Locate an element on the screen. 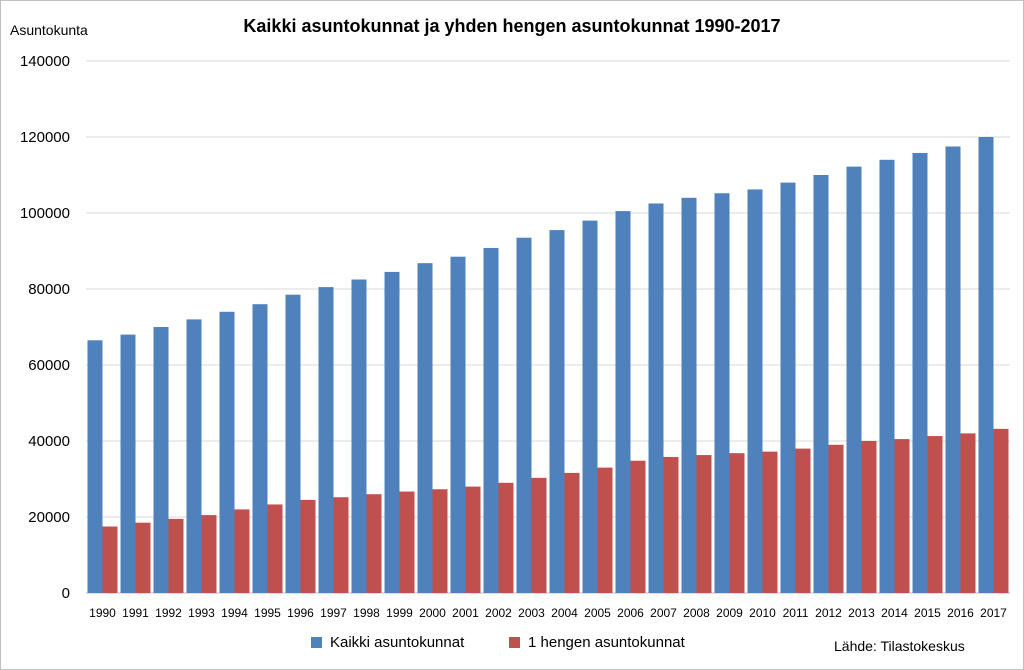  bar-series-1-2005 is located at coordinates (590, 406).